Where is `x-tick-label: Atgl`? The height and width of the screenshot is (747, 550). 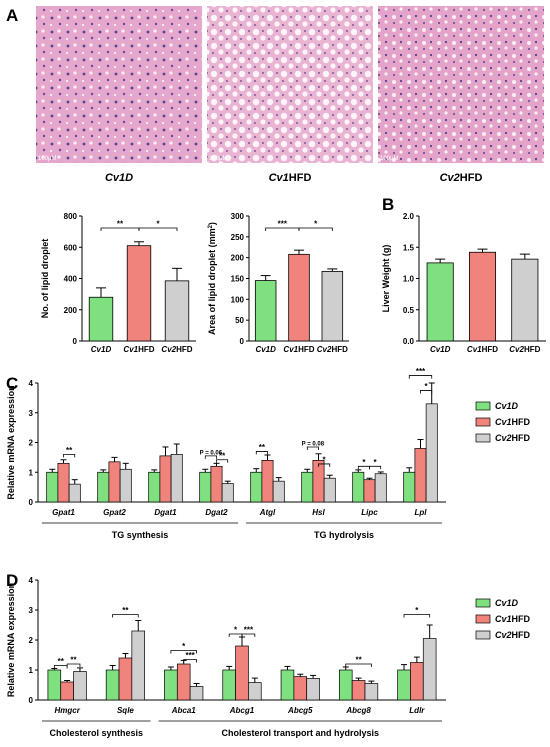
x-tick-label: Atgl is located at coordinates (267, 512).